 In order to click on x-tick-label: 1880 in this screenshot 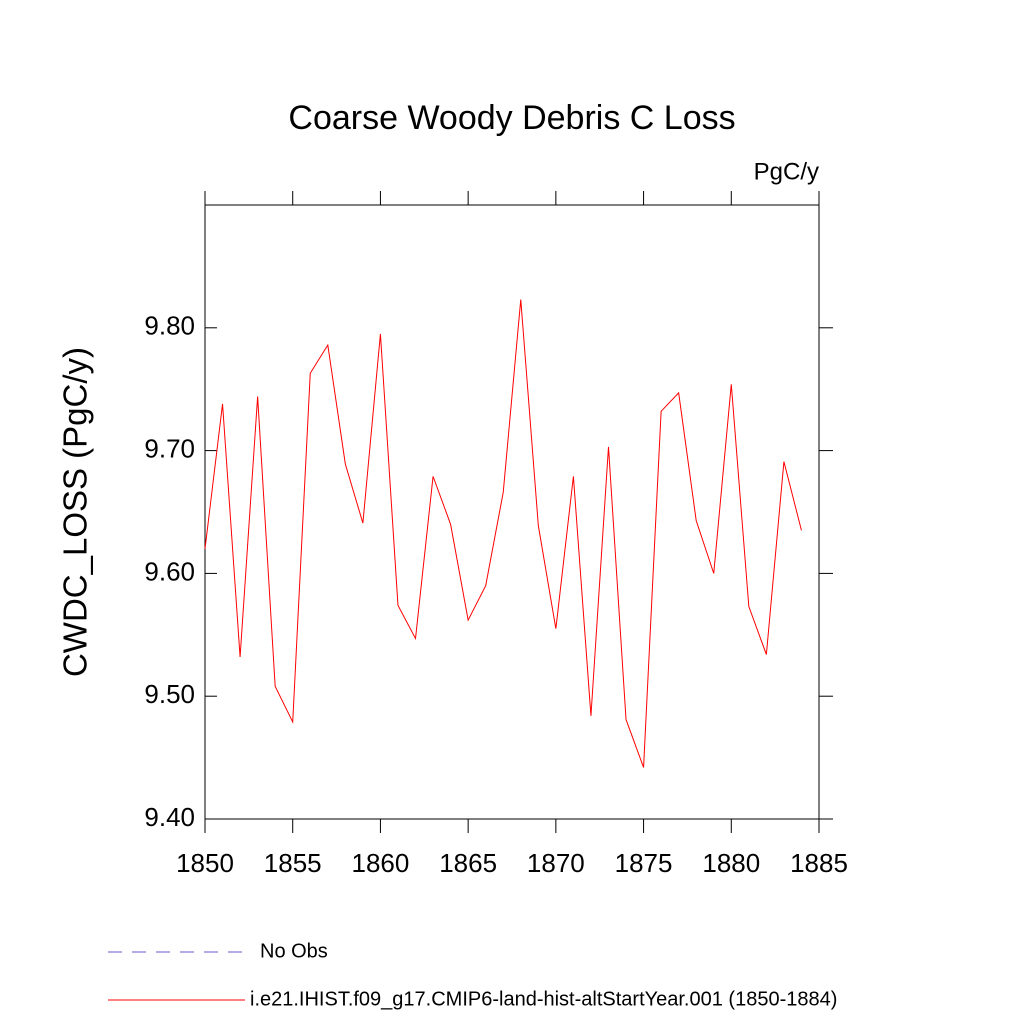, I will do `click(731, 863)`.